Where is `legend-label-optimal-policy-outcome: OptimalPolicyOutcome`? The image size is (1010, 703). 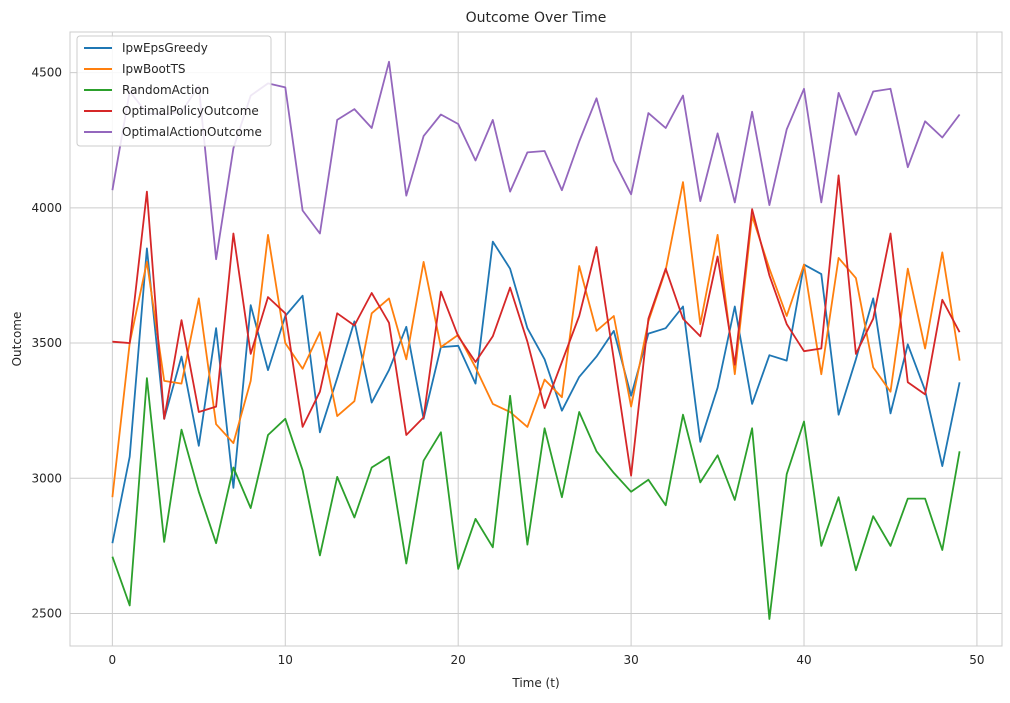
legend-label-optimal-policy-outcome: OptimalPolicyOutcome is located at coordinates (190, 111).